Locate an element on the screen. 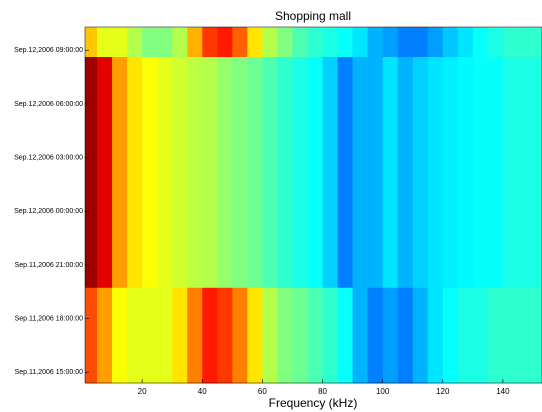 The height and width of the screenshot is (412, 542). x-axis-label: Frequency (kHz) is located at coordinates (313, 403).